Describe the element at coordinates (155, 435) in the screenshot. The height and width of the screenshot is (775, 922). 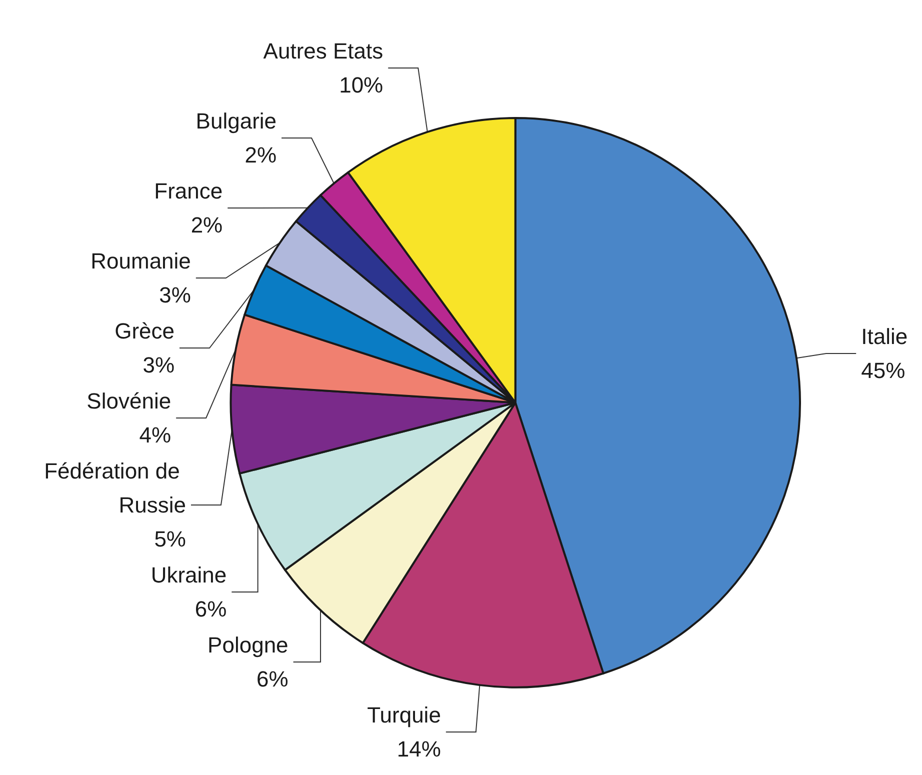
I see `data-label: 4%` at that location.